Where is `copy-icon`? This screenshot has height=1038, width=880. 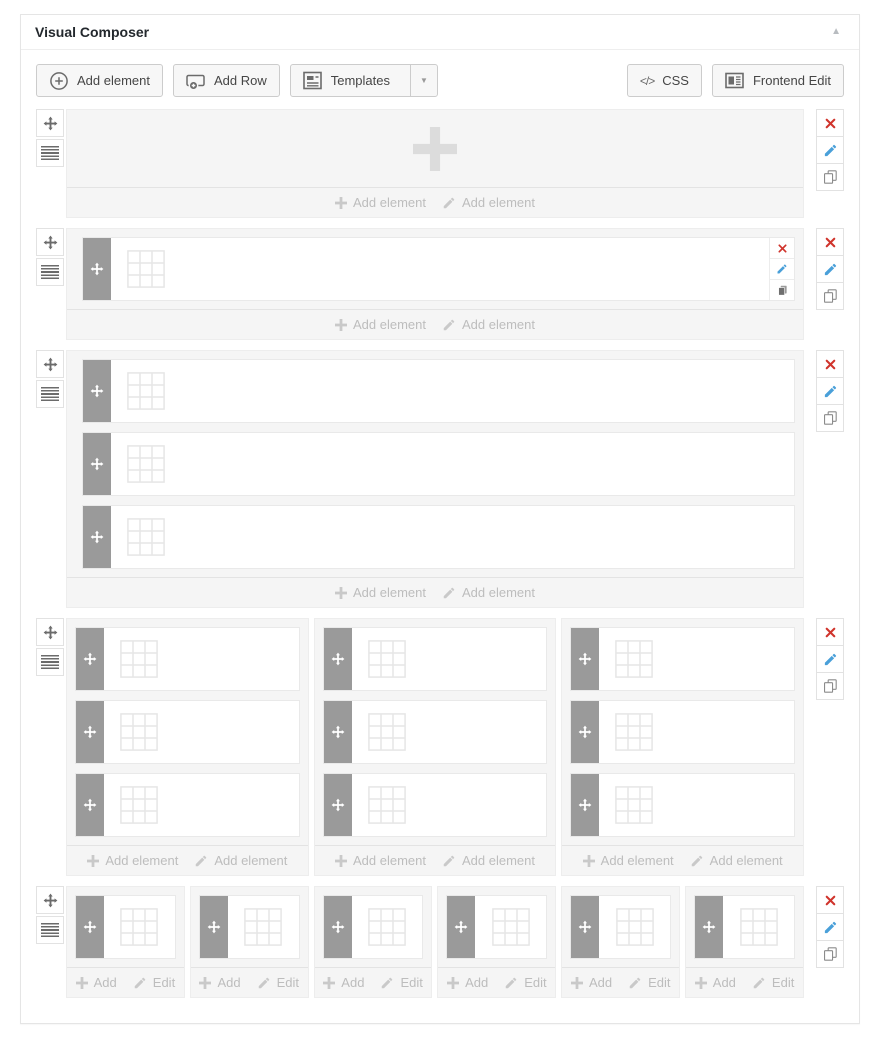 copy-icon is located at coordinates (830, 296).